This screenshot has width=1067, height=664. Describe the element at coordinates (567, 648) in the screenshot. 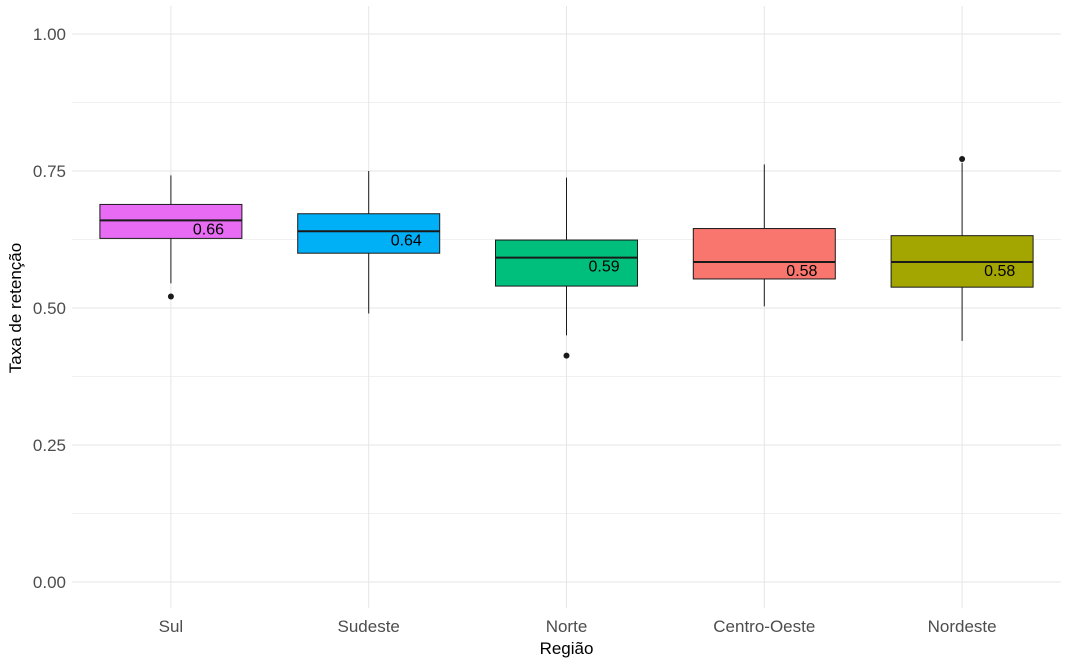

I see `x-axis-title: Região` at that location.